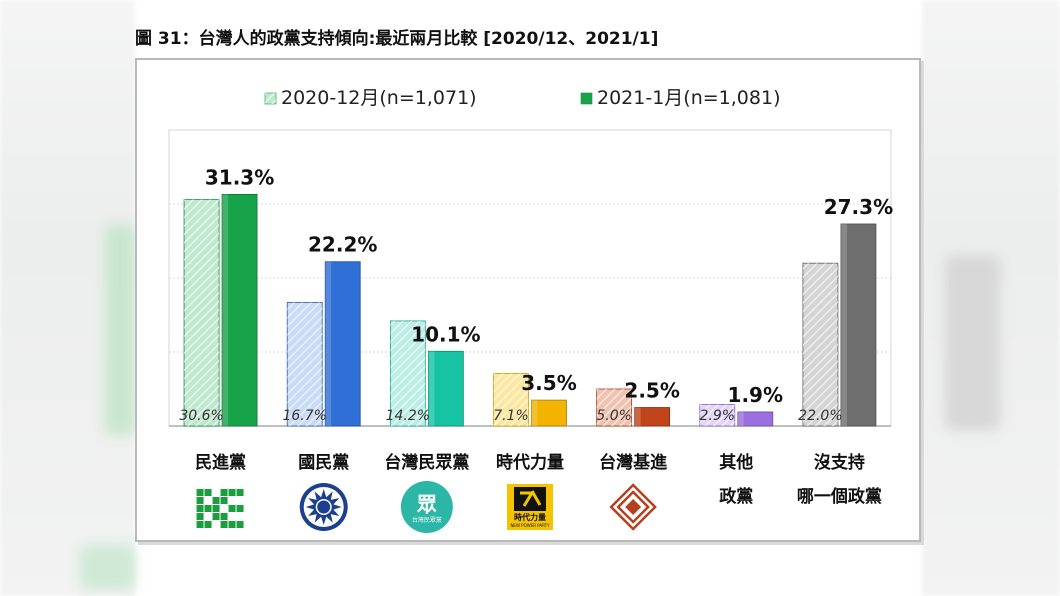 The width and height of the screenshot is (1060, 596). What do you see at coordinates (651, 391) in the screenshot?
I see `data-label-2021-01: 2.5%` at bounding box center [651, 391].